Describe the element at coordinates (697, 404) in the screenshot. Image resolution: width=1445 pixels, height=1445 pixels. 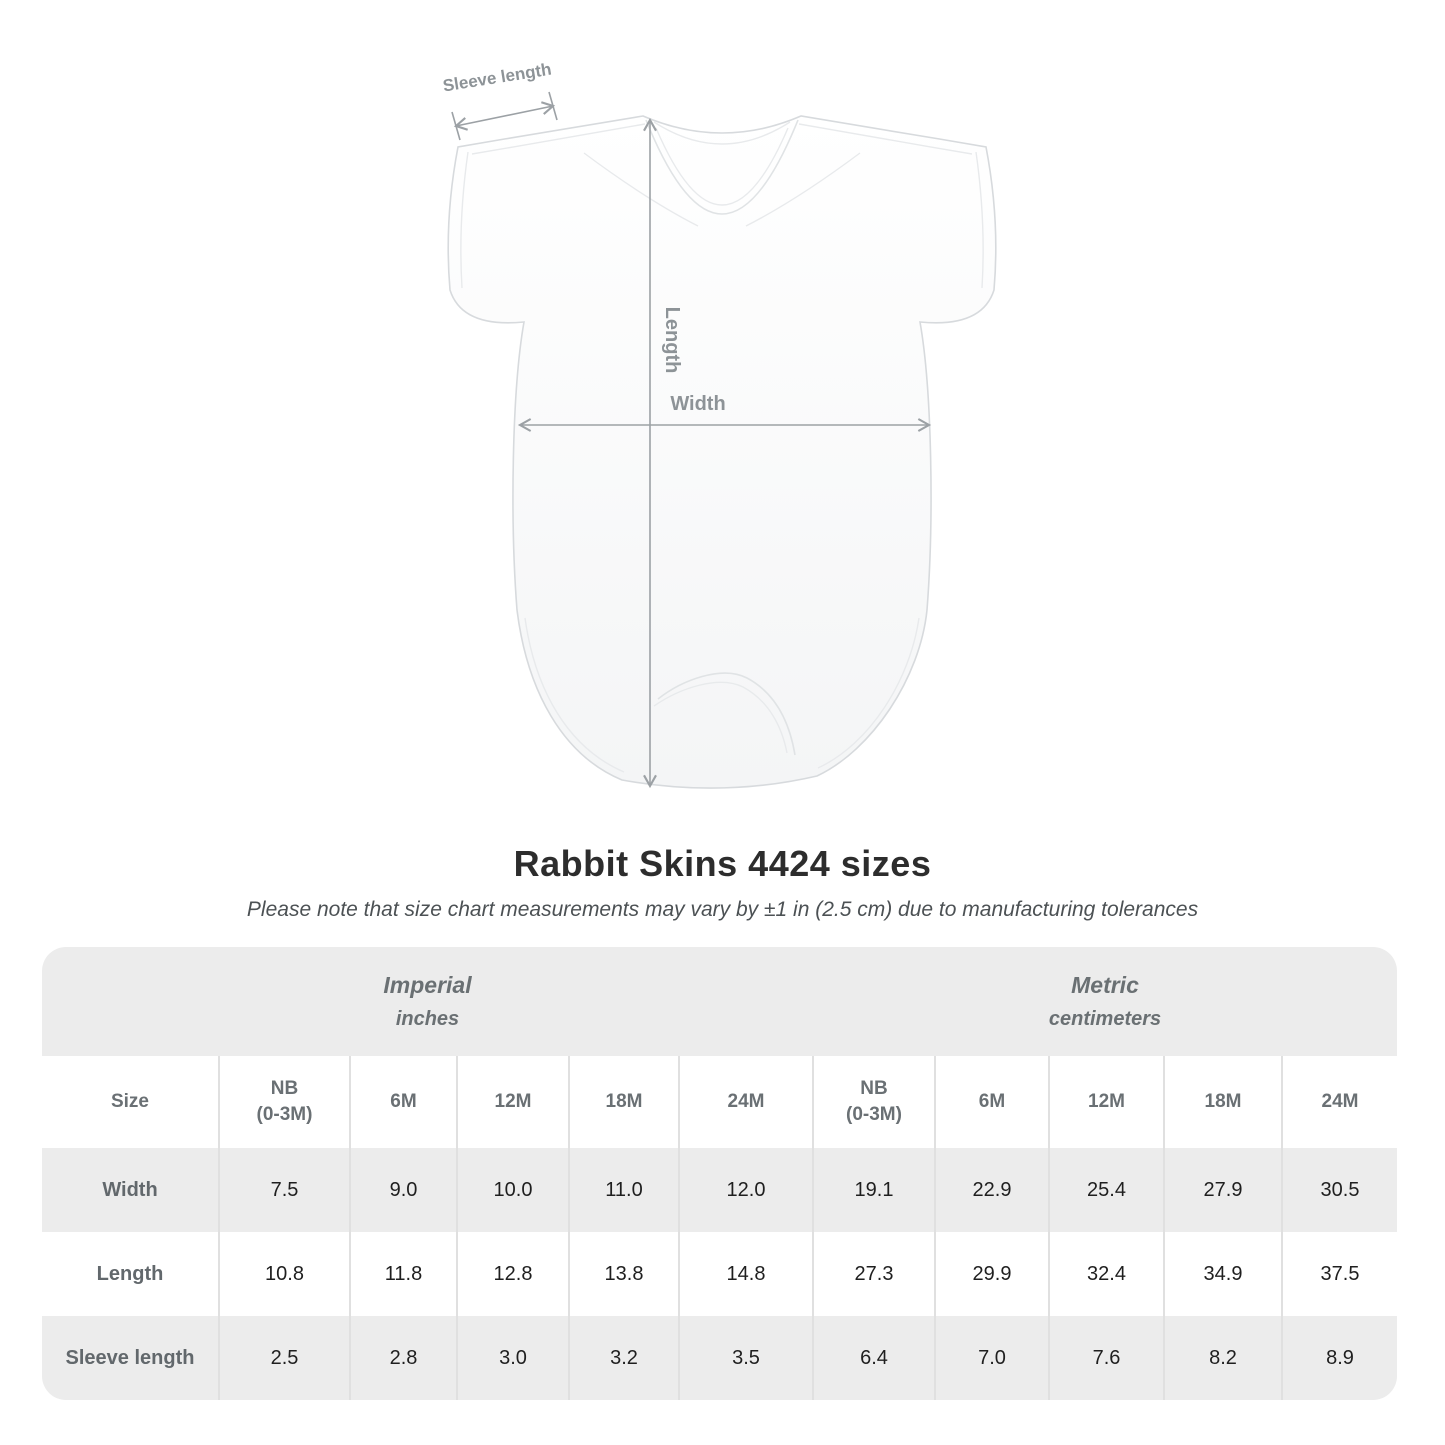
I see `width-label: Width` at that location.